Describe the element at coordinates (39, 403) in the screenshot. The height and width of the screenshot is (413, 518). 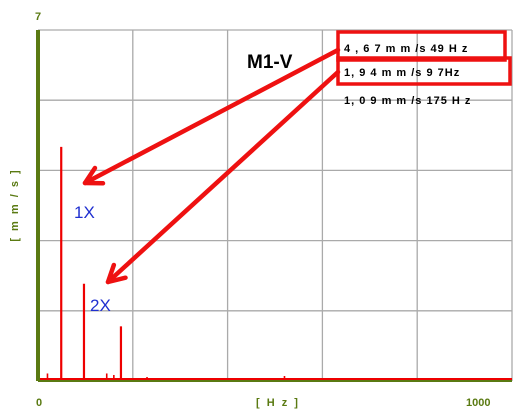
I see `x-tick-label-min: 0` at that location.